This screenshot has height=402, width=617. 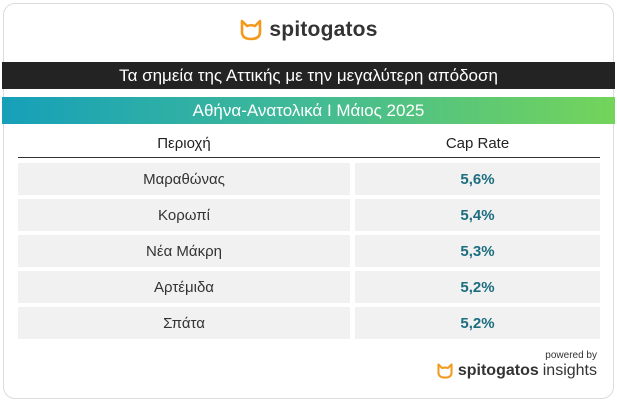 What do you see at coordinates (184, 179) in the screenshot?
I see `area-cell: Μαραθώνας` at bounding box center [184, 179].